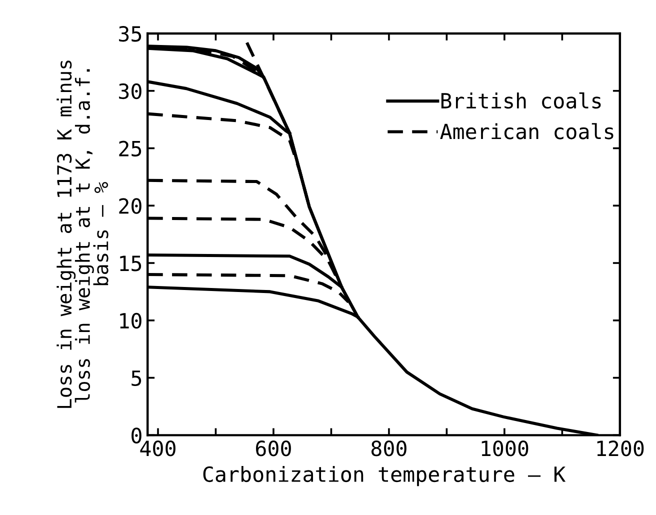 The width and height of the screenshot is (656, 515). I want to click on y-tick-label: 25, so click(130, 148).